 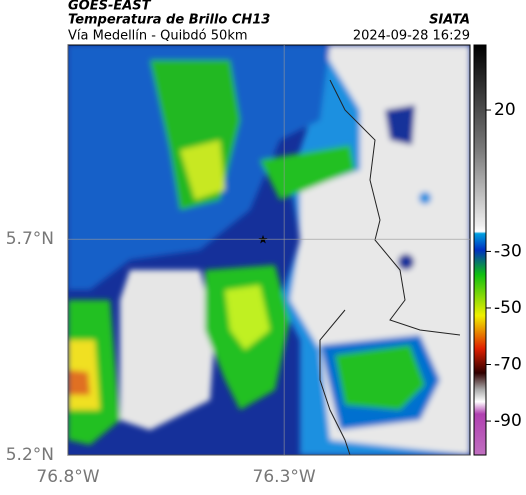 I want to click on y-tick-label: 5.7°N, so click(x=30, y=239).